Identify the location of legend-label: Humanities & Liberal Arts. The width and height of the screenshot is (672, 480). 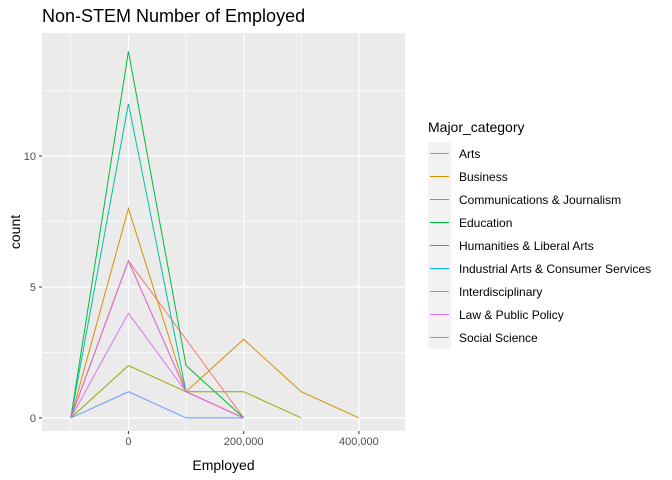
(526, 246).